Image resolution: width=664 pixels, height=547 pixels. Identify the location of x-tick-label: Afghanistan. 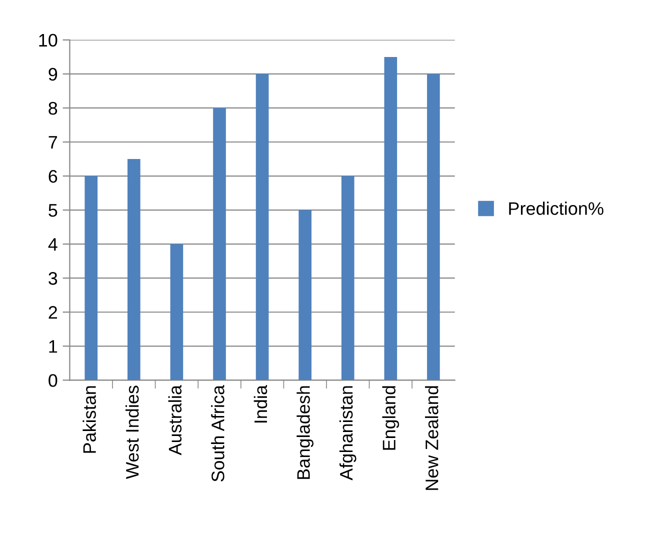
(347, 433).